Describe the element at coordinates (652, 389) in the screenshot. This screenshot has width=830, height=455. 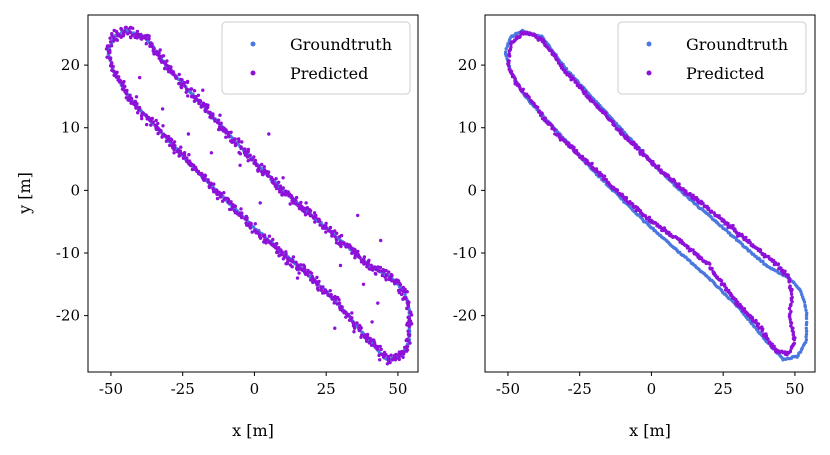
I see `right-xtick-label: 0` at that location.